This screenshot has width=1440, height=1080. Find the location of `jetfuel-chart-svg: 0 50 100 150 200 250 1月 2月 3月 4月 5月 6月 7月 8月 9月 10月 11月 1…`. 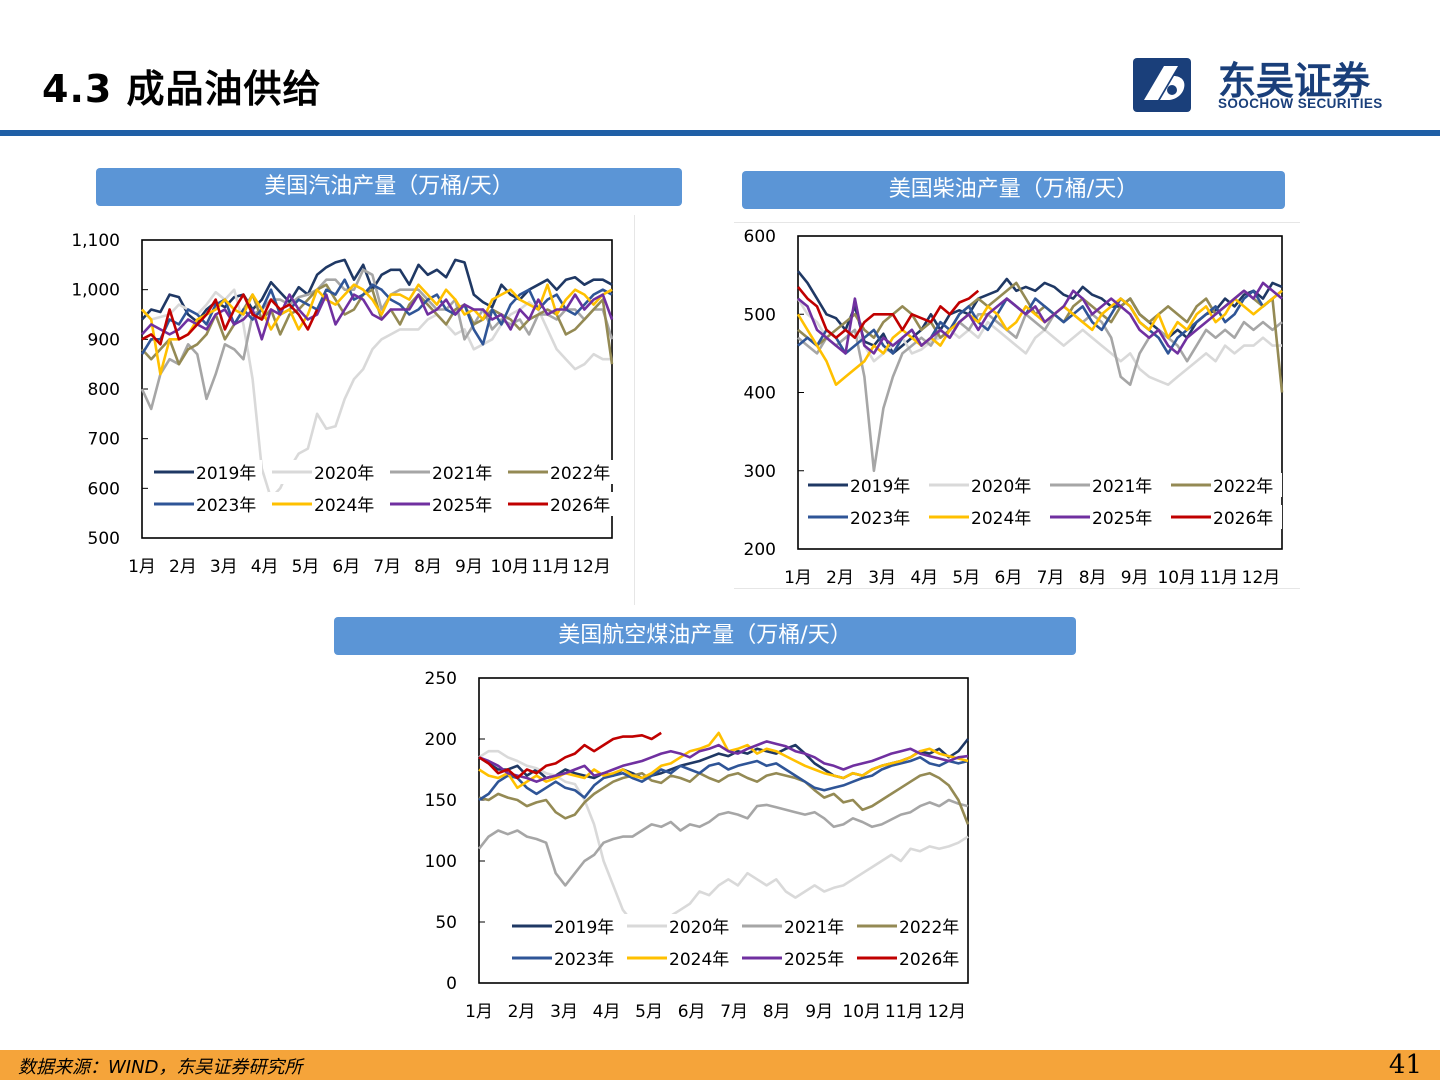

jetfuel-chart-svg: 0 50 100 150 200 250 1月 2月 3月 4月 5月 6月 7月 8月 9月 10月 11月 1… is located at coordinates (697, 845).